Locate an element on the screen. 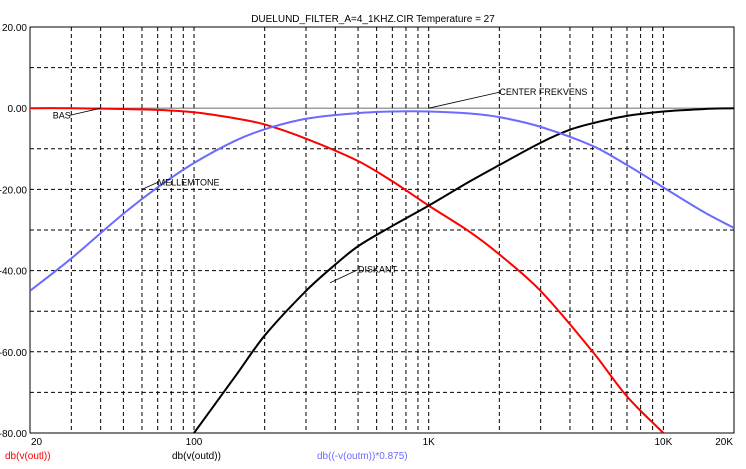 The image size is (746, 469). legend-diskant: db(v(outd)) is located at coordinates (196, 456).